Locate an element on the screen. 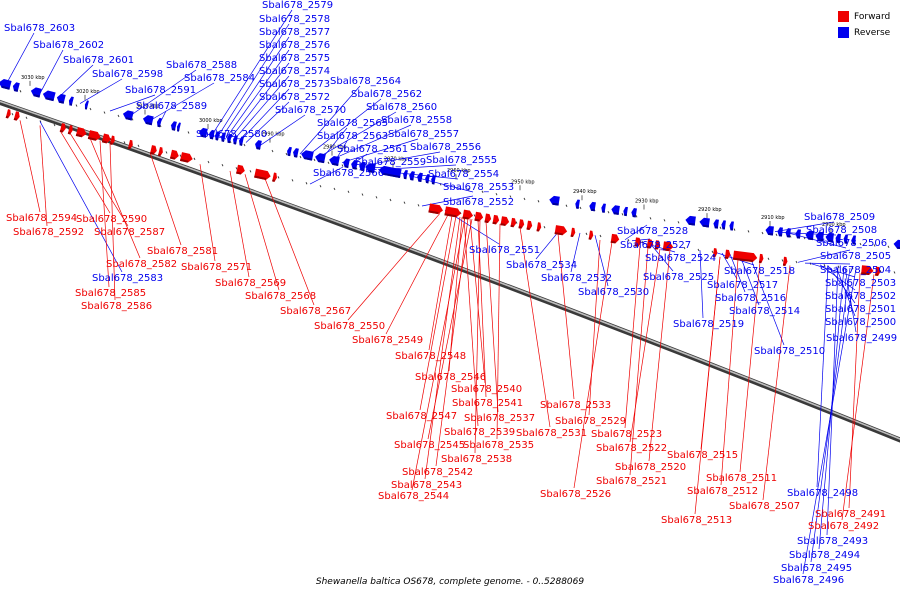  reverse-gene-label: Sbal678_2557 is located at coordinates (423, 134).